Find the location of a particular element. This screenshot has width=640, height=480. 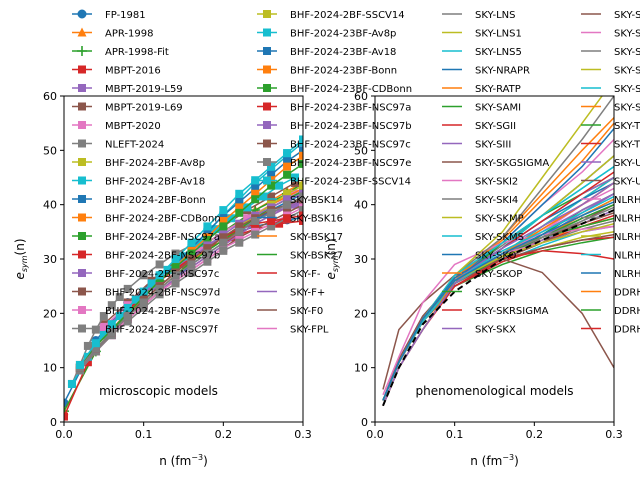

legend-label: SKY-SKGSIGMA is located at coordinates (512, 163).